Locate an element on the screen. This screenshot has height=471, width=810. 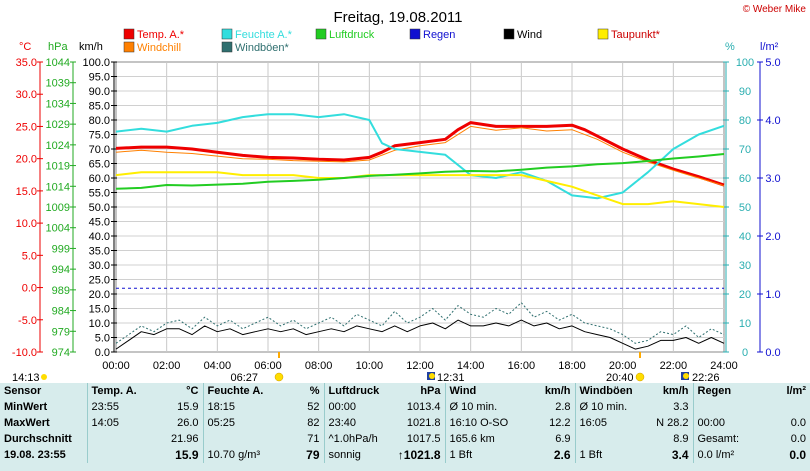
humidity-tick-label: 80 is located at coordinates (745, 121).